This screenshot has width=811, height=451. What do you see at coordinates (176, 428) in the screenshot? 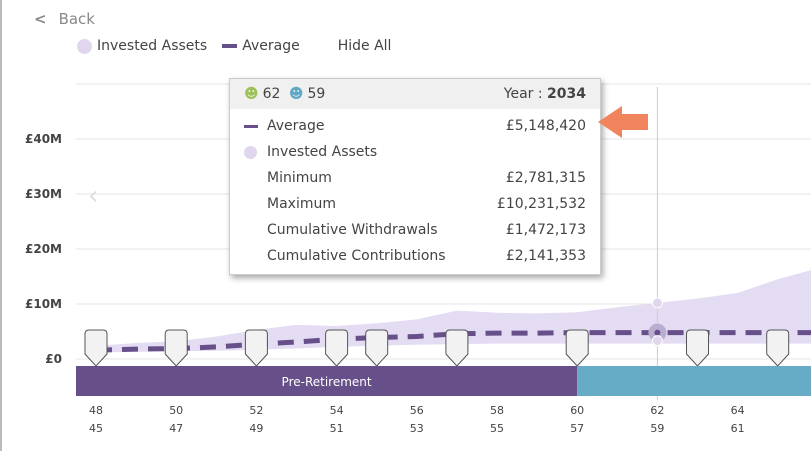
I see `x-tick-age2: 47` at bounding box center [176, 428].